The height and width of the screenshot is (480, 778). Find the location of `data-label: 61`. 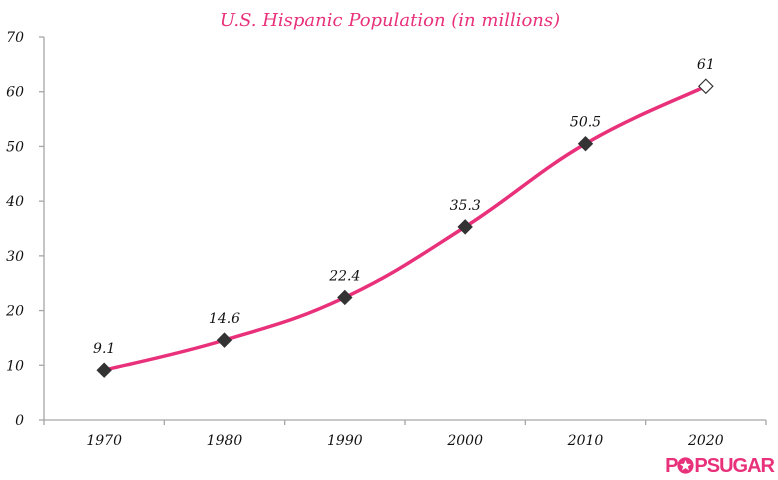

data-label: 61 is located at coordinates (706, 65).